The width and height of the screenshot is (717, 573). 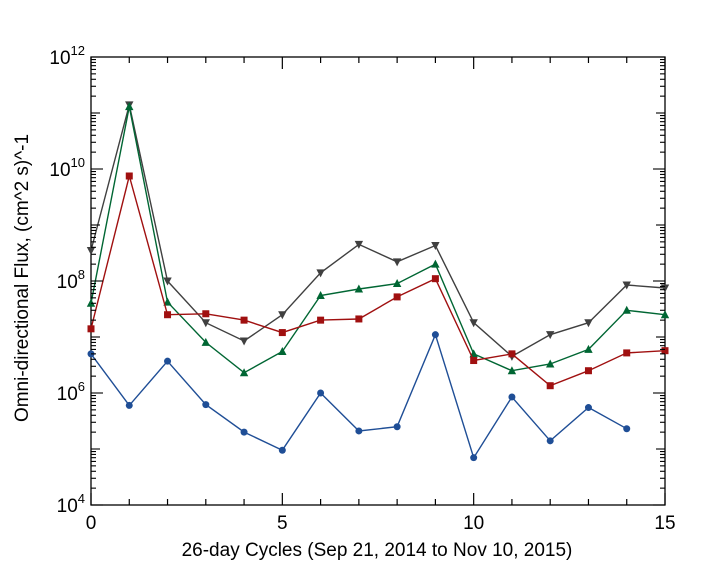 I want to click on y-tick-label: 10¹², so click(x=67, y=56).